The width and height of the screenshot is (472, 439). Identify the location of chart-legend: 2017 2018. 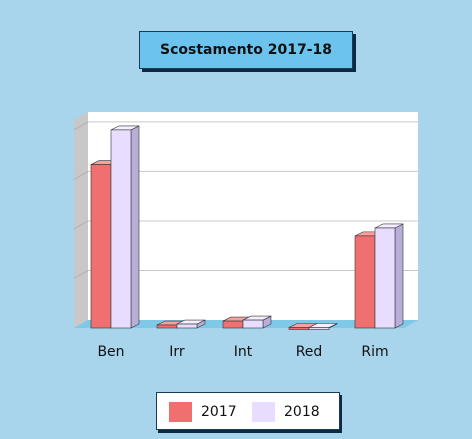
(248, 411).